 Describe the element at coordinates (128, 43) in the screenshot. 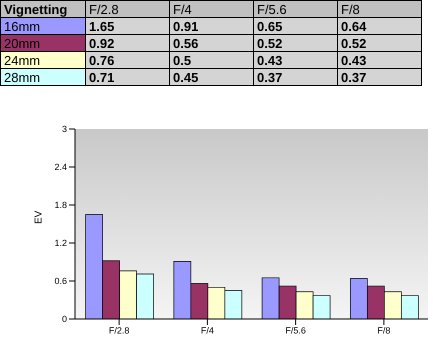

I see `data-label: 0.92` at that location.